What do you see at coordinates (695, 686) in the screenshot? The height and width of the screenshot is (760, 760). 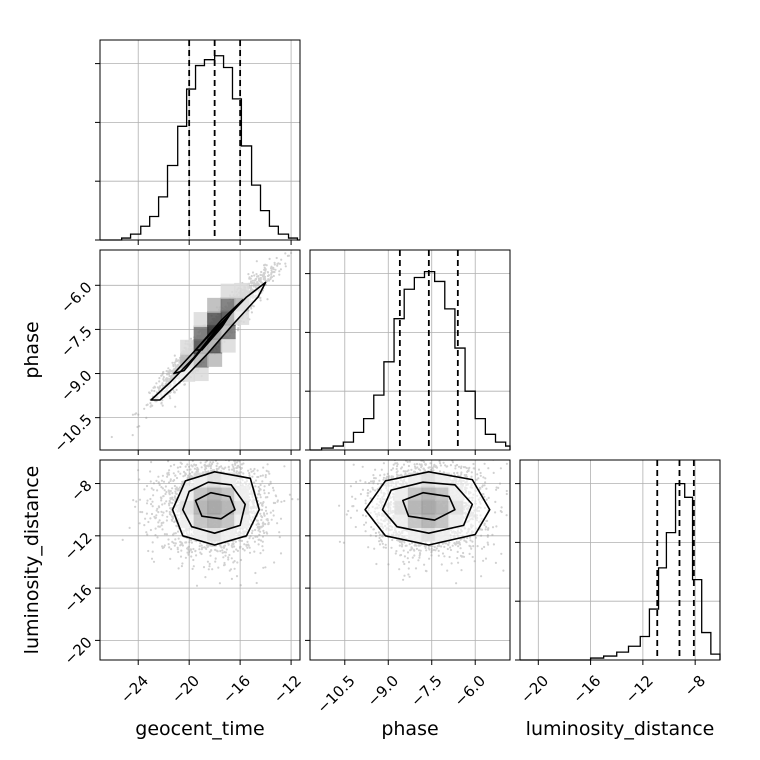 I see `x-tick-label-luminosity_distance-3: −8` at bounding box center [695, 686].